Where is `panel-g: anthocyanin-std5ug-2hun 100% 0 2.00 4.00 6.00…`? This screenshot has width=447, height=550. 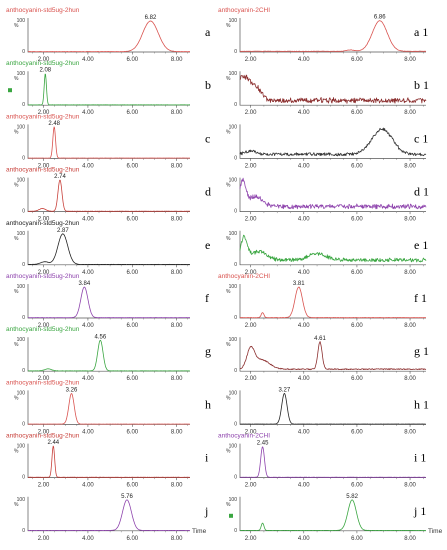 panel-g: anthocyanin-std5ug-2hun 100% 0 2.00 4.00 6.00… is located at coordinates (108, 354).